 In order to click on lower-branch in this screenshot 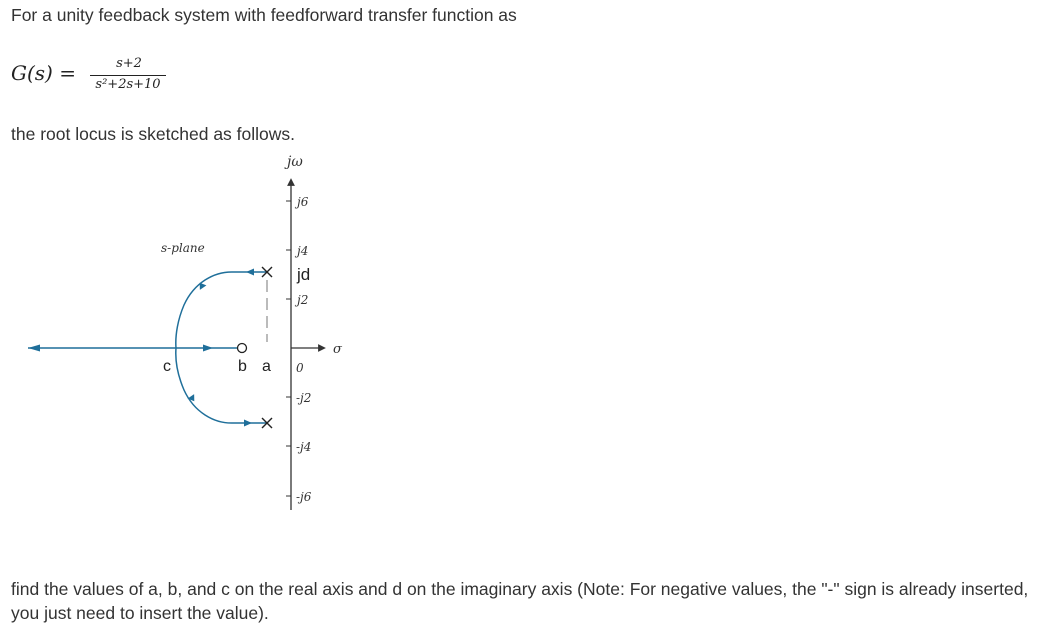, I will do `click(221, 385)`.